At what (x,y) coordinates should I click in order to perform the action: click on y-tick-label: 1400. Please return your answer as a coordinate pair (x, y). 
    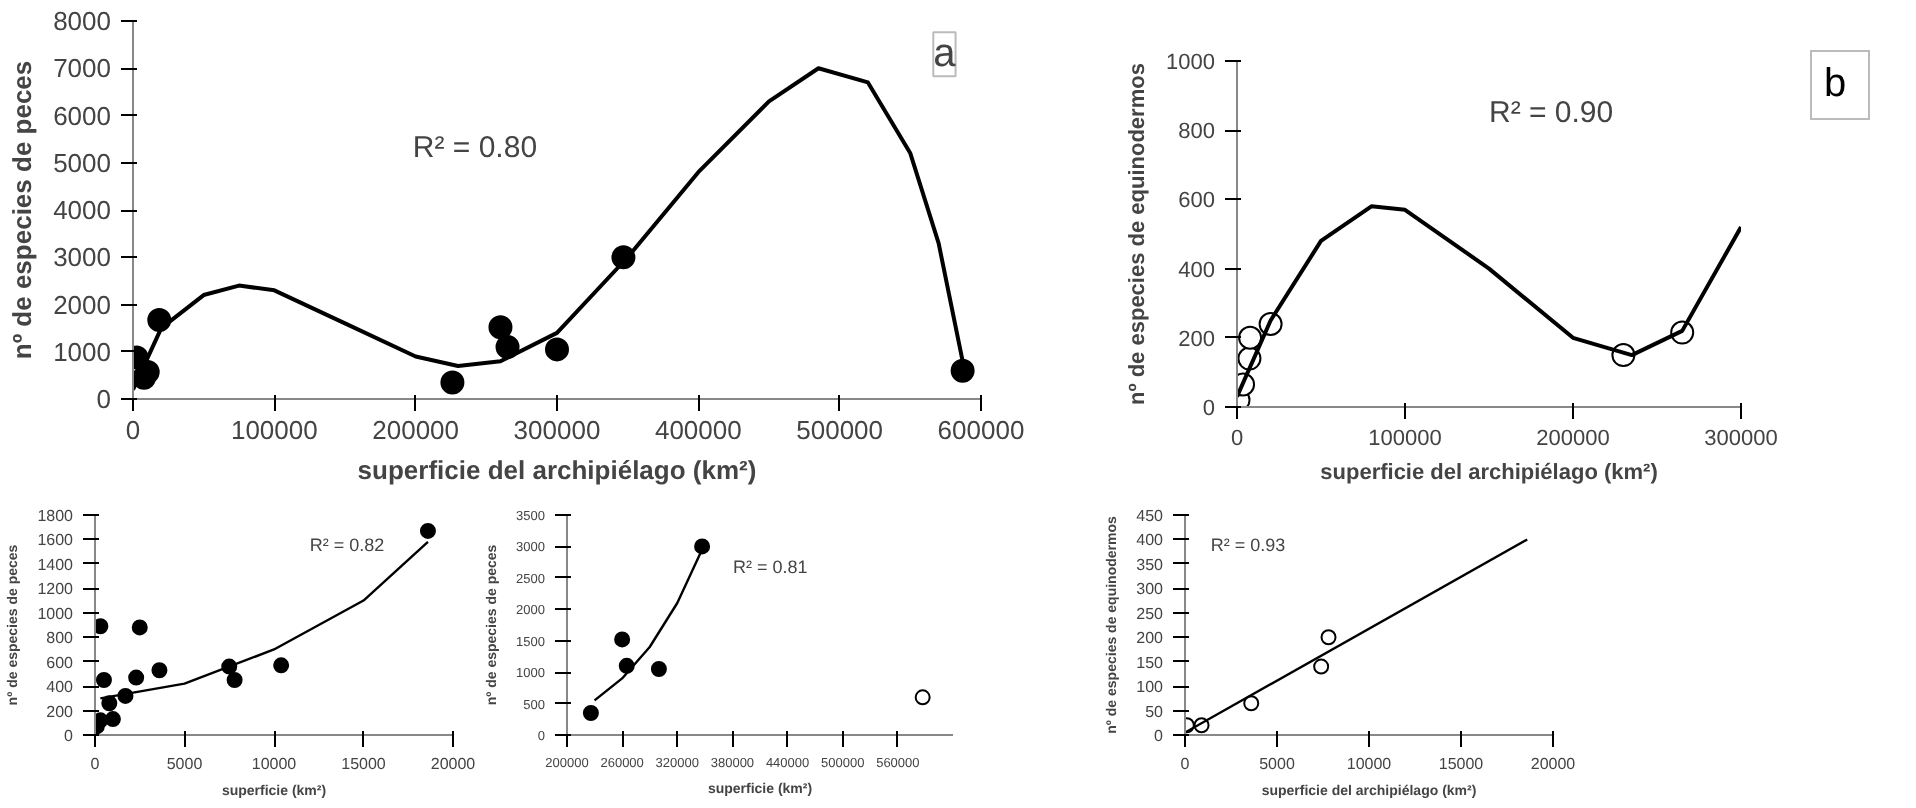
    Looking at the image, I should click on (56, 564).